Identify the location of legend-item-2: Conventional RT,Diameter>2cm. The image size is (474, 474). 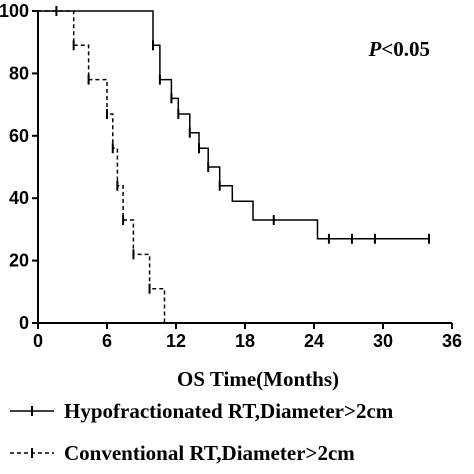
(182, 453).